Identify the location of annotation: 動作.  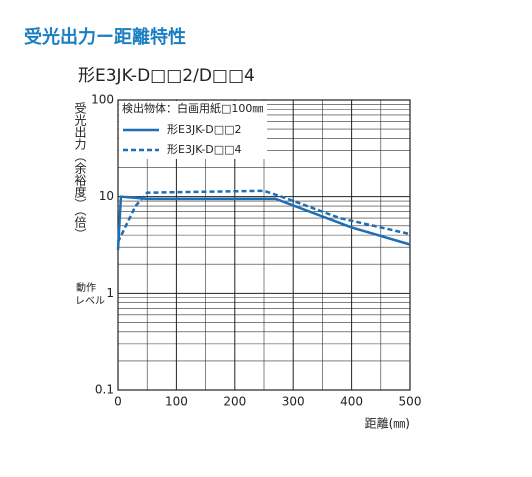
(86, 287).